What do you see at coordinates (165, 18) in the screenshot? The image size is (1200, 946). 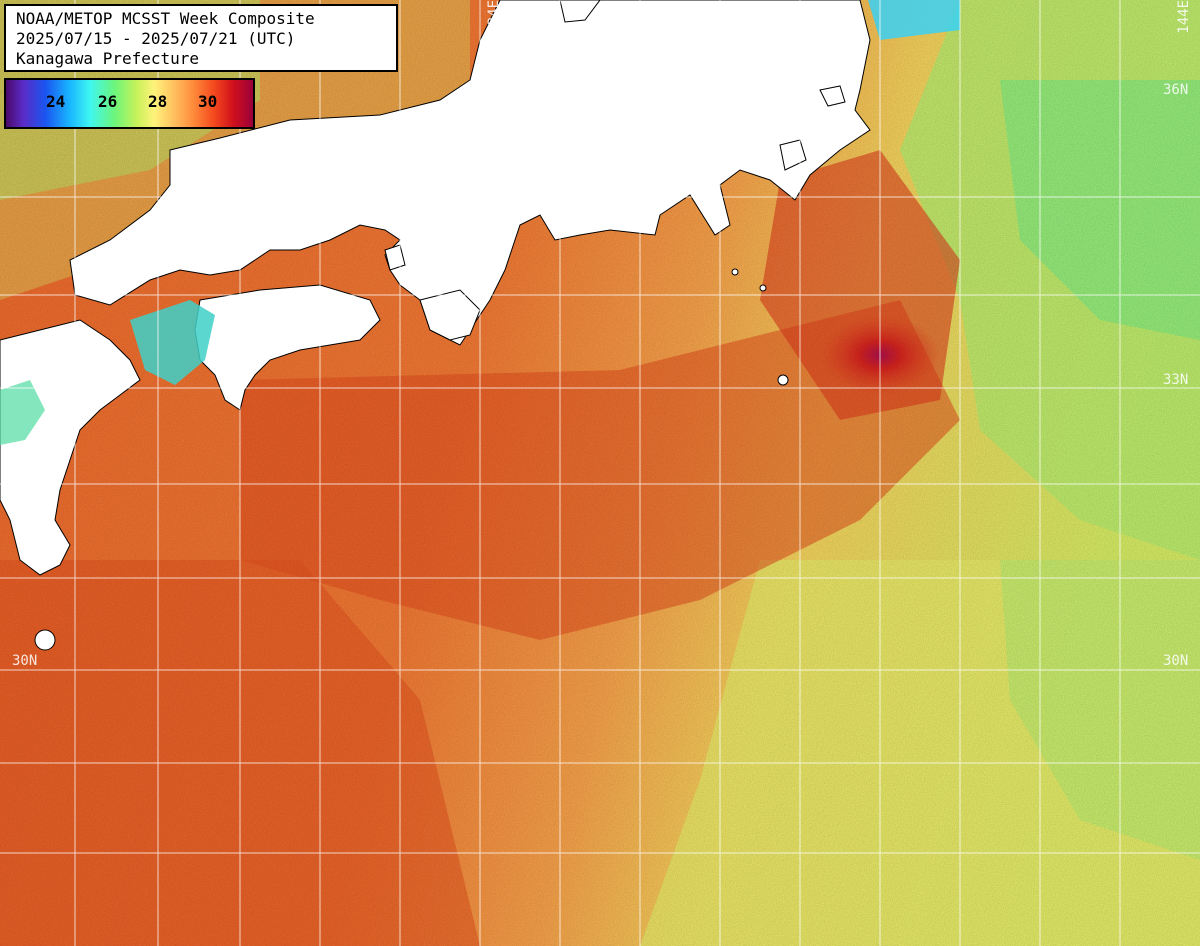 I see `title-line-1: NOAA/METOP MCSST Week Composite` at bounding box center [165, 18].